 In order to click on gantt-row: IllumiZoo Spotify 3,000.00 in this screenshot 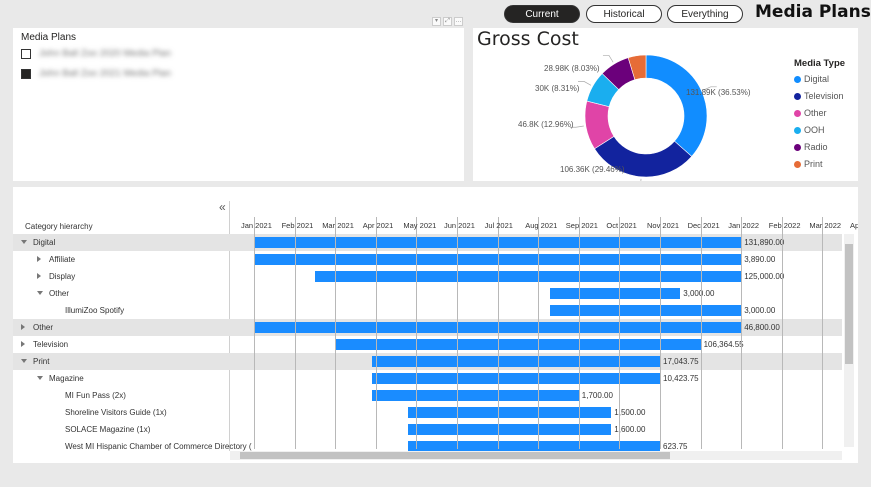, I will do `click(427, 310)`.